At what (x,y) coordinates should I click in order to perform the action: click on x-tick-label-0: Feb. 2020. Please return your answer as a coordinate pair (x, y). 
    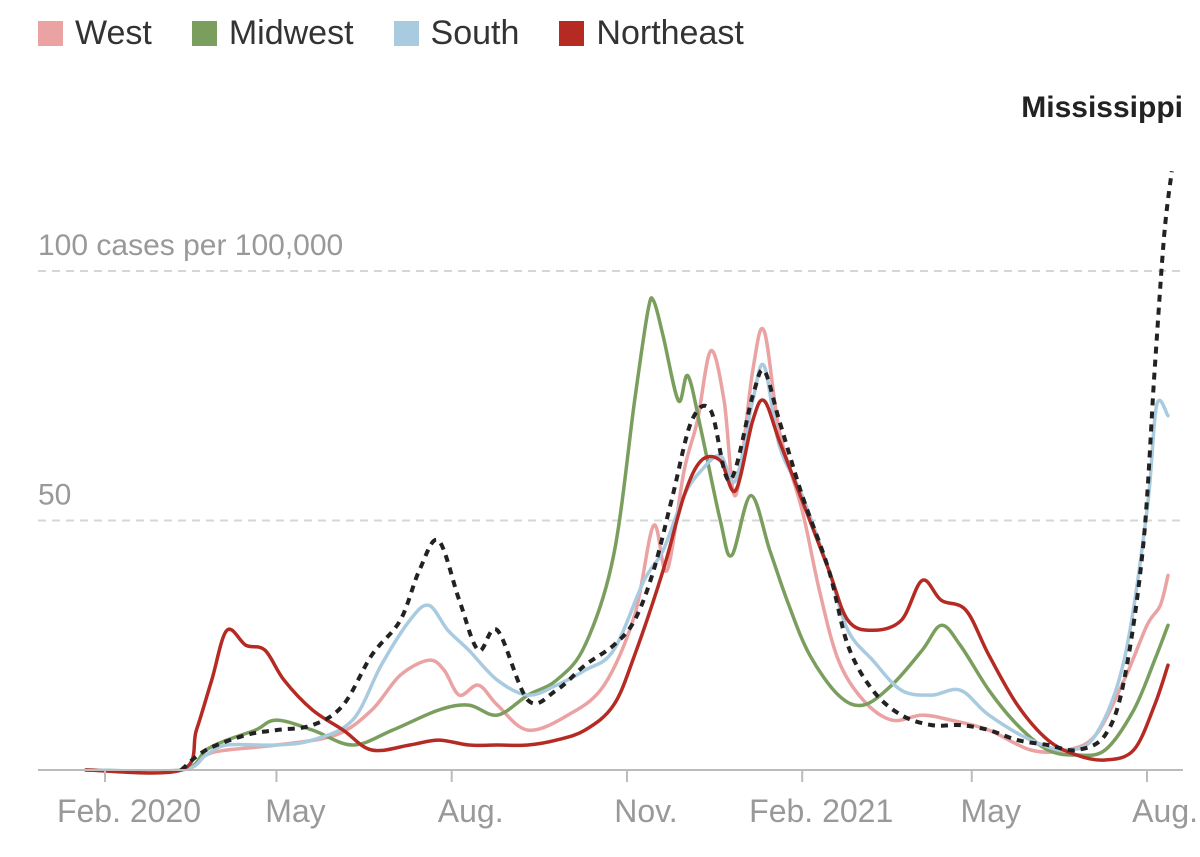
    Looking at the image, I should click on (129, 811).